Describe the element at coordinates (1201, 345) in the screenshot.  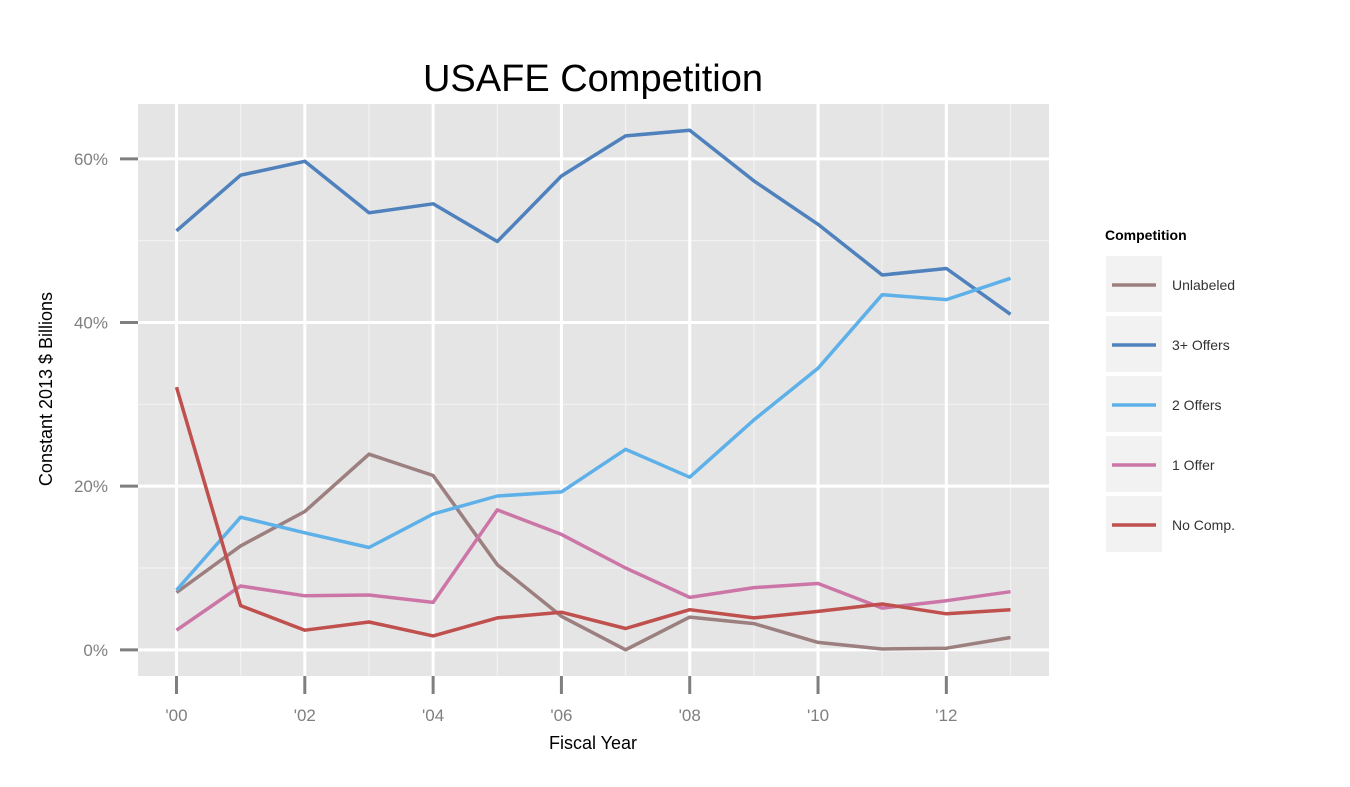
I see `legend-label: 3+ Offers` at that location.